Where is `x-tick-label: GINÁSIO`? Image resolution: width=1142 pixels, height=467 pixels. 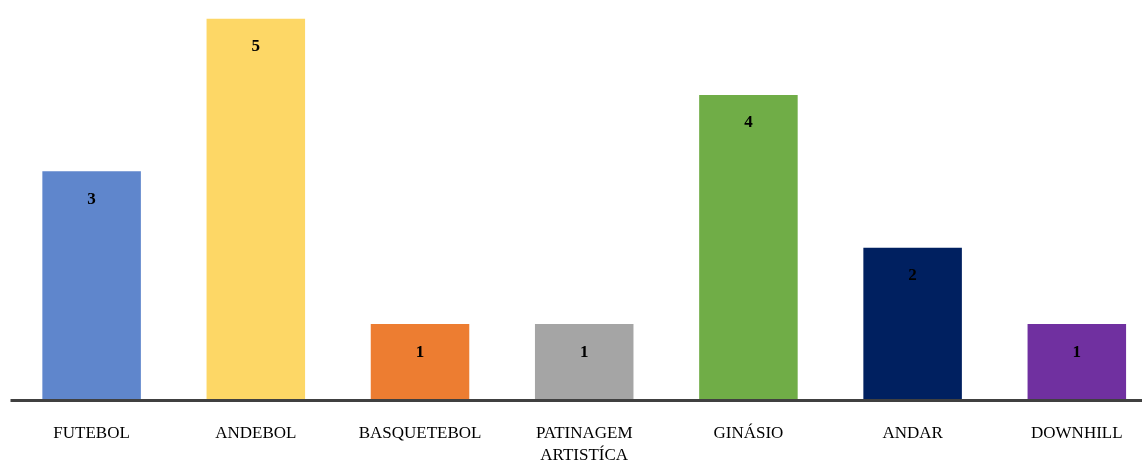 x-tick-label: GINÁSIO is located at coordinates (748, 432).